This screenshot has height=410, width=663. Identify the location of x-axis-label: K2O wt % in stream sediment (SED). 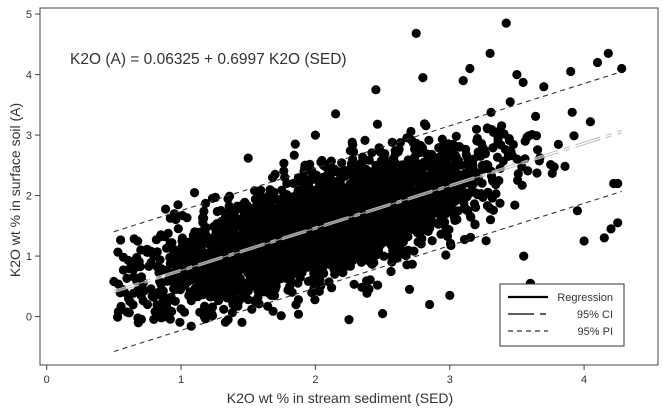
(340, 398).